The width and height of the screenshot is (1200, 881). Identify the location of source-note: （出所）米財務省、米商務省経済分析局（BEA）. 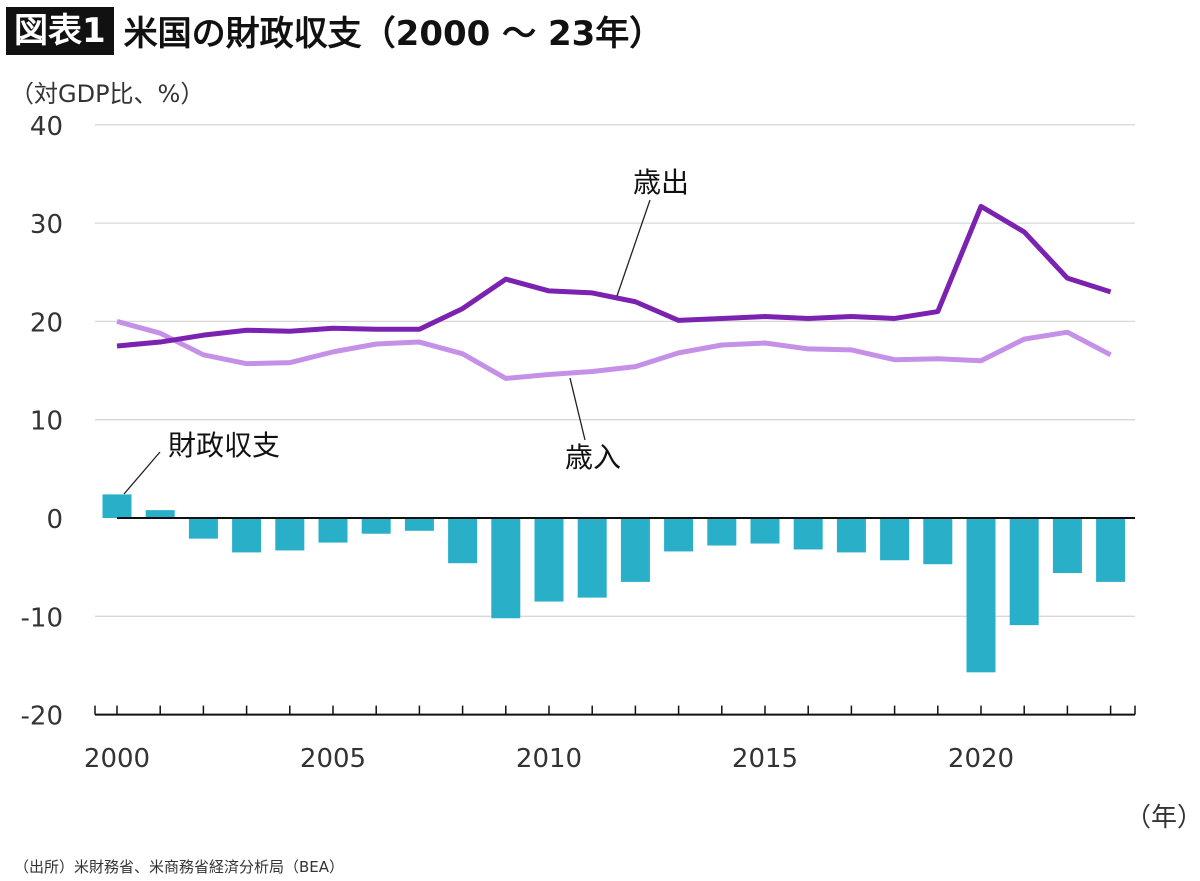
(179, 867).